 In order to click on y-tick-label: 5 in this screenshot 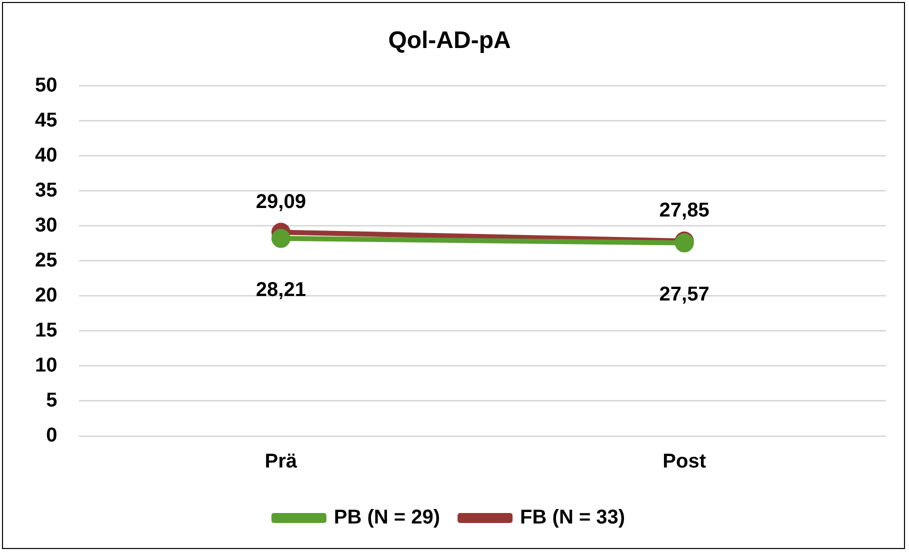, I will do `click(52, 400)`.